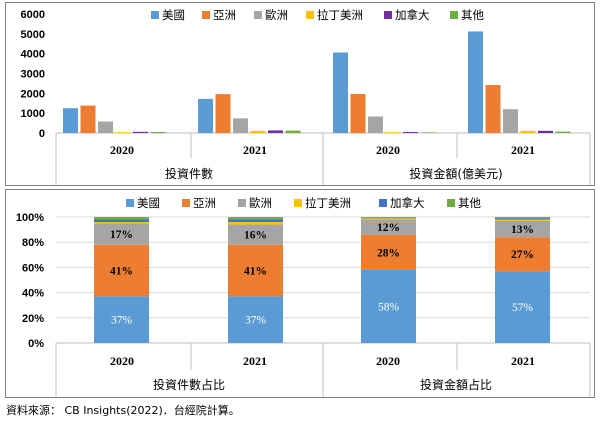 This screenshot has width=600, height=424. What do you see at coordinates (33, 94) in the screenshot?
I see `y-tick-label: 2000` at bounding box center [33, 94].